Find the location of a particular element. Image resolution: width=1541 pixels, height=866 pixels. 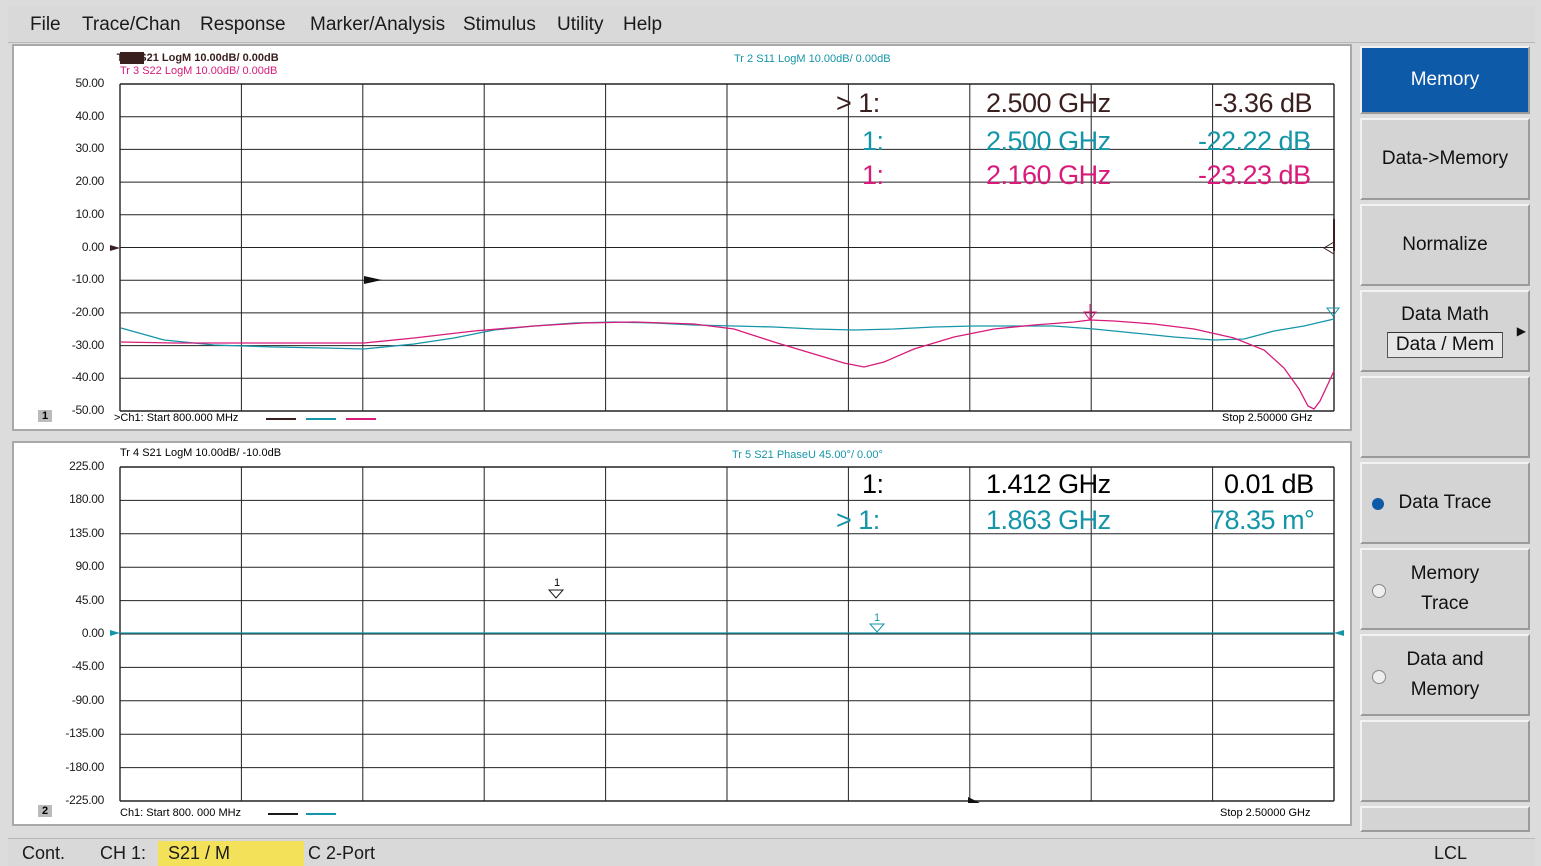

marker-readout-phase-freq: 1.863 GHz is located at coordinates (1048, 520).